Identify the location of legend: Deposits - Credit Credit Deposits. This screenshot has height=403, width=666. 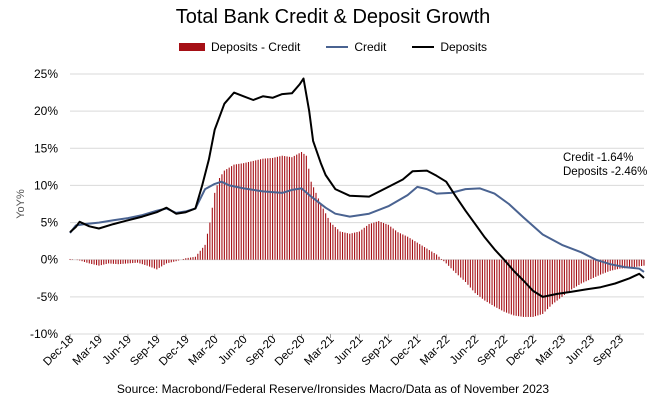
(333, 47).